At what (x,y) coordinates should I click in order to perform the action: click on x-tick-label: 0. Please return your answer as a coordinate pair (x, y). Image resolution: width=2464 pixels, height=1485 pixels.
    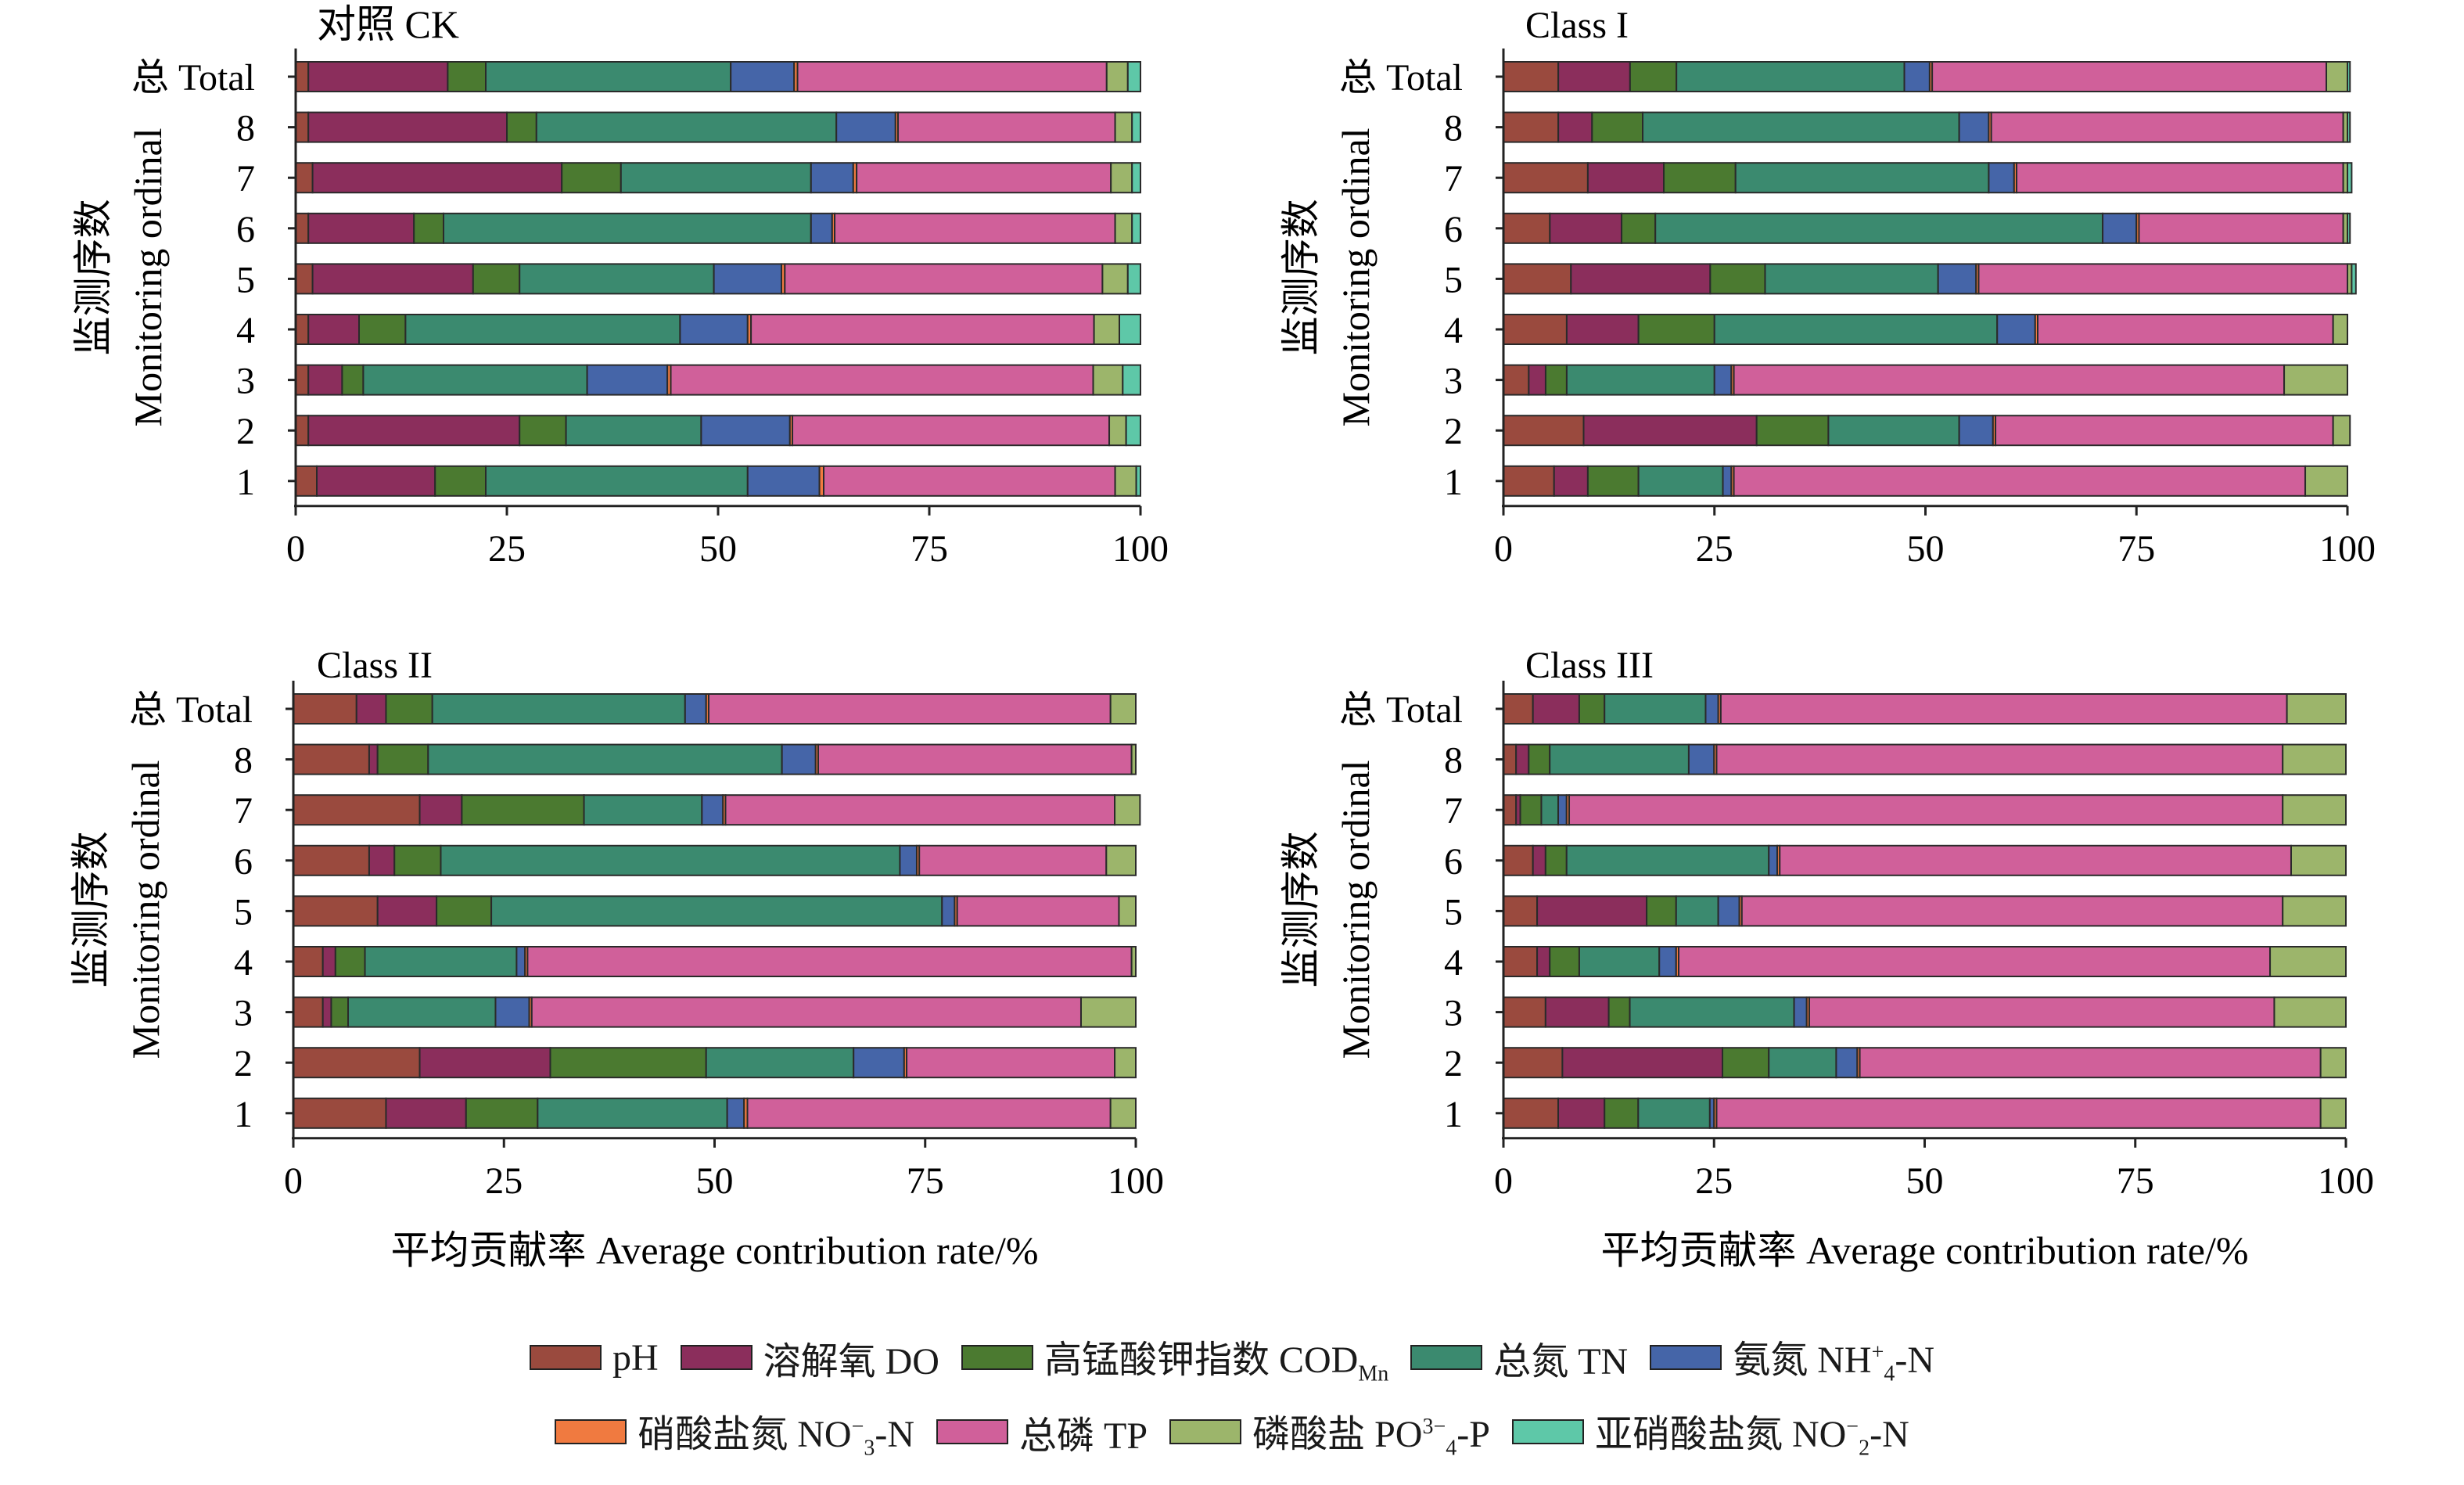
    Looking at the image, I should click on (1503, 549).